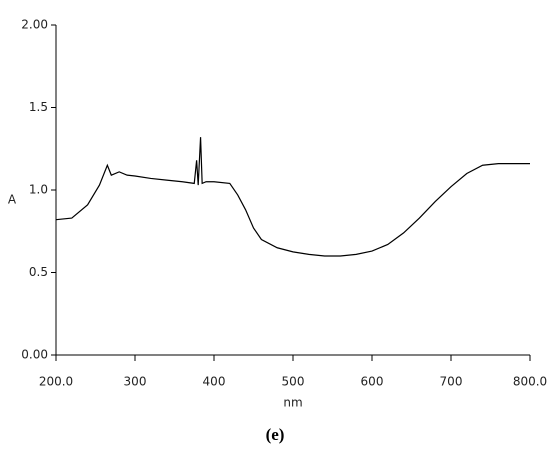  I want to click on x-tick-label: 800.0, so click(530, 382).